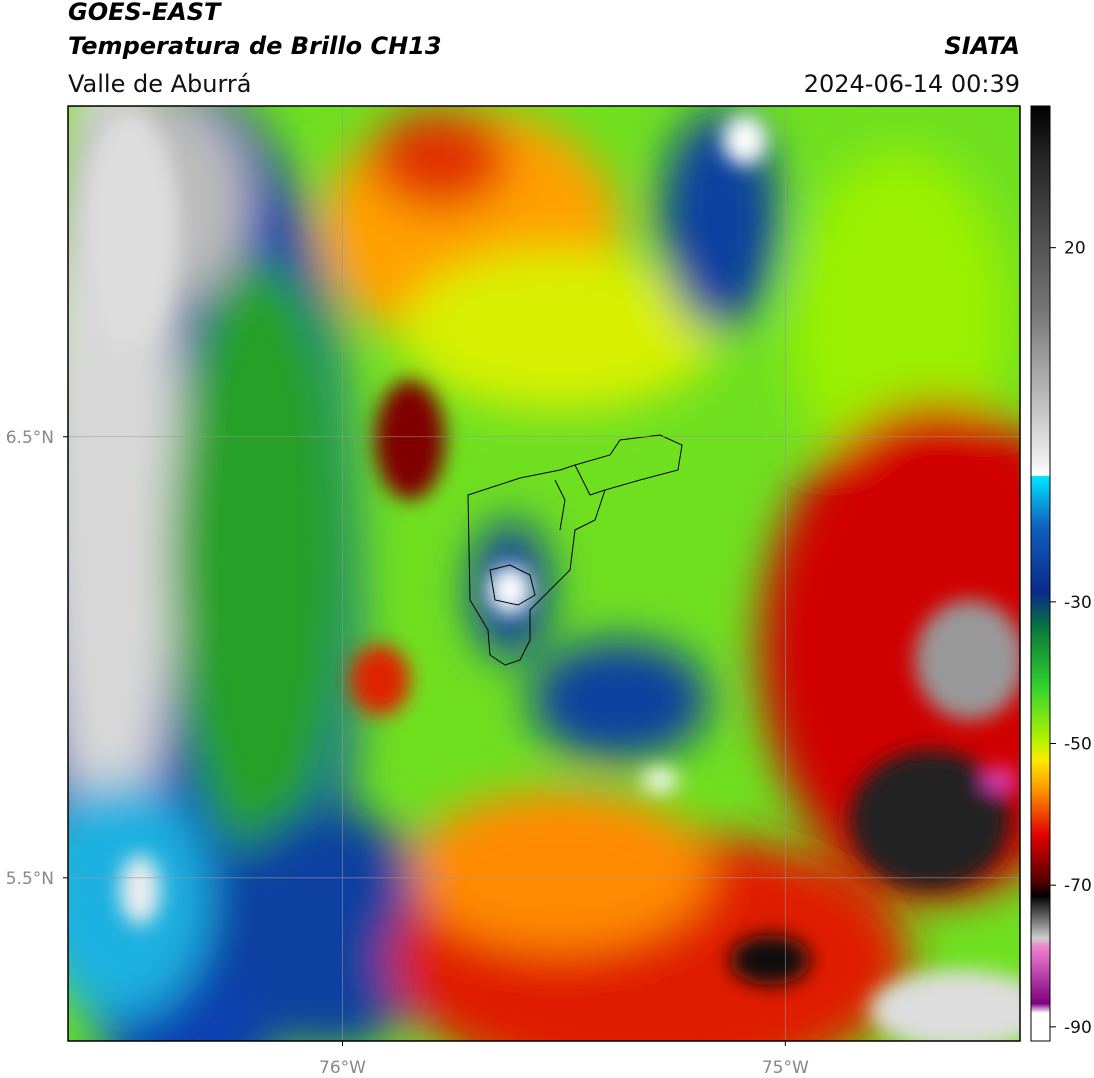  Describe the element at coordinates (785, 1068) in the screenshot. I see `lon-tick-label: 75°W` at that location.